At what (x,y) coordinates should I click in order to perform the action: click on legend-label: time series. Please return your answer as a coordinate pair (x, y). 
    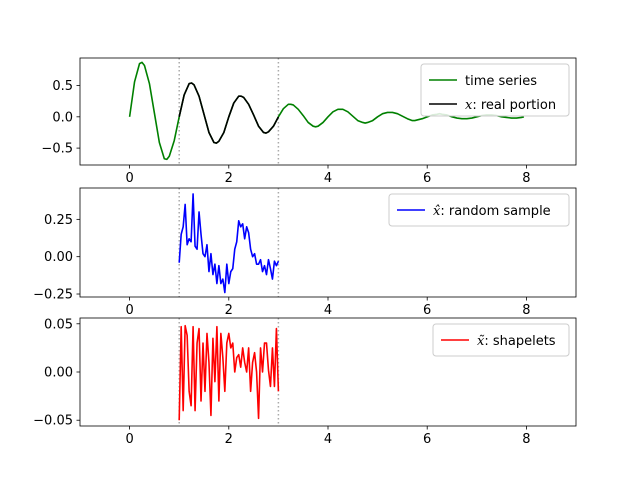
    Looking at the image, I should click on (501, 81).